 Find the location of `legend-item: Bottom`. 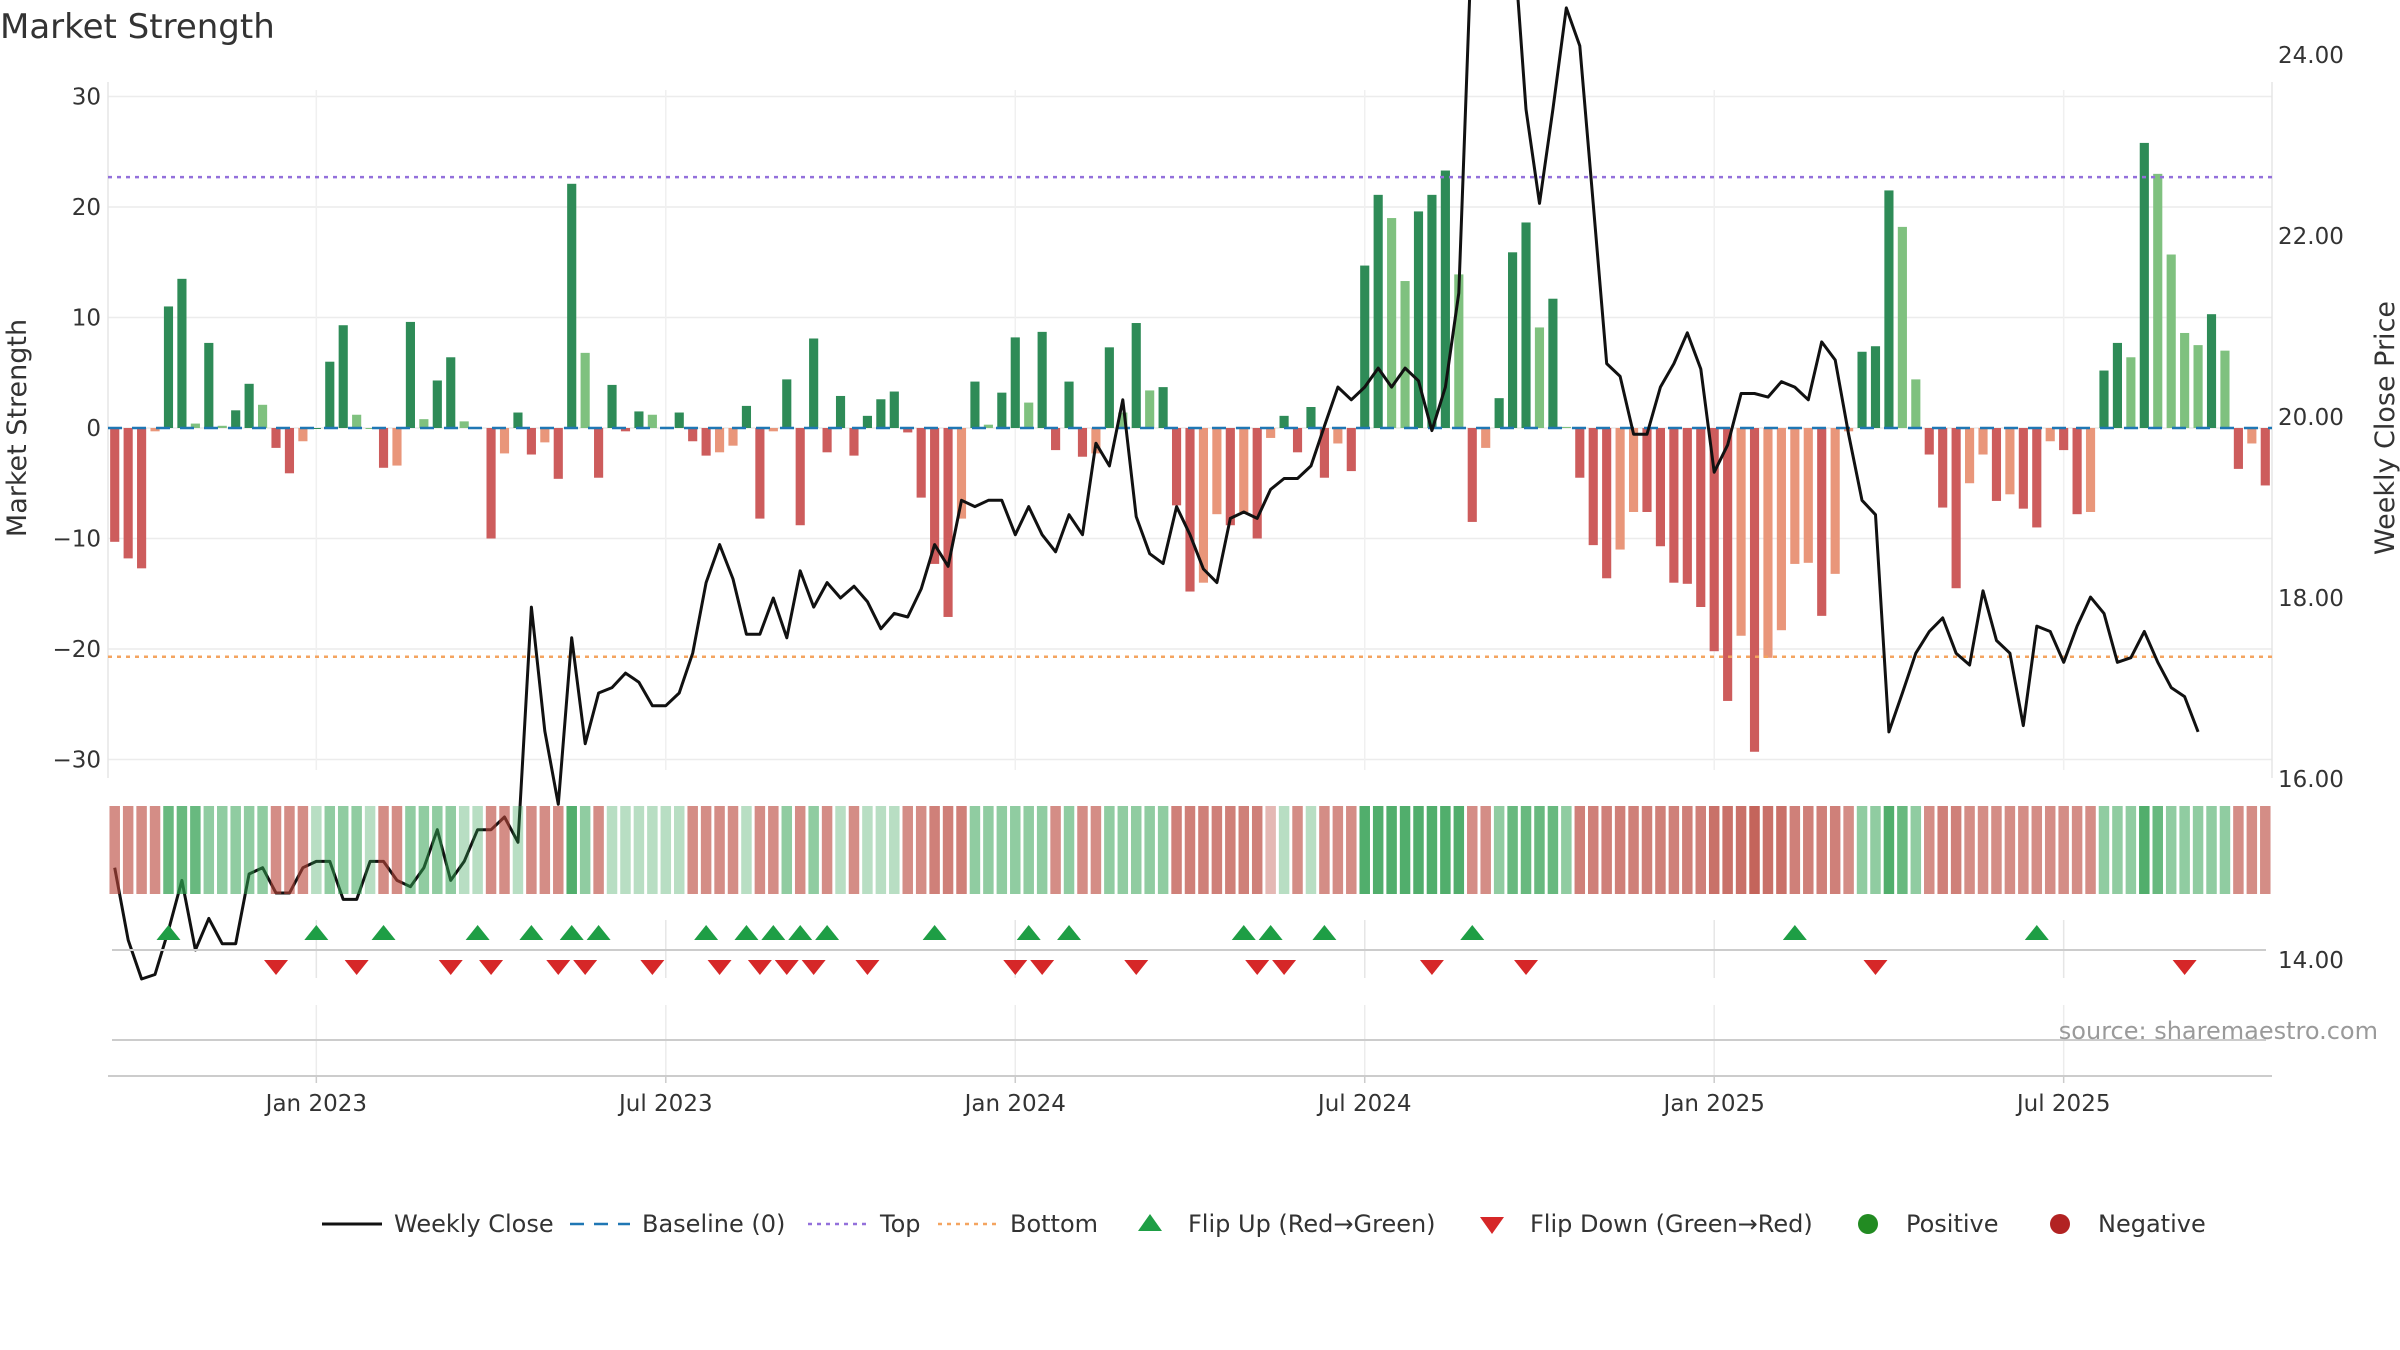

legend-item: Bottom is located at coordinates (1018, 1224).